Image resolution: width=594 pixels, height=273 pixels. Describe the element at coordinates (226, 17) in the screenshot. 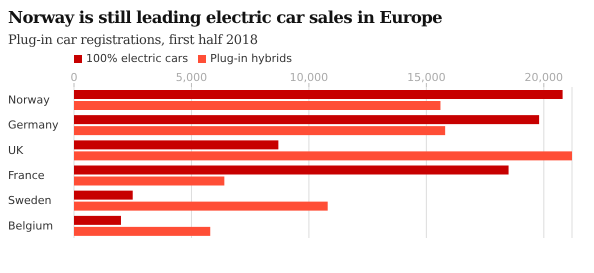

I see `chart-title: Norway is still leading electric car sales in Europe` at that location.